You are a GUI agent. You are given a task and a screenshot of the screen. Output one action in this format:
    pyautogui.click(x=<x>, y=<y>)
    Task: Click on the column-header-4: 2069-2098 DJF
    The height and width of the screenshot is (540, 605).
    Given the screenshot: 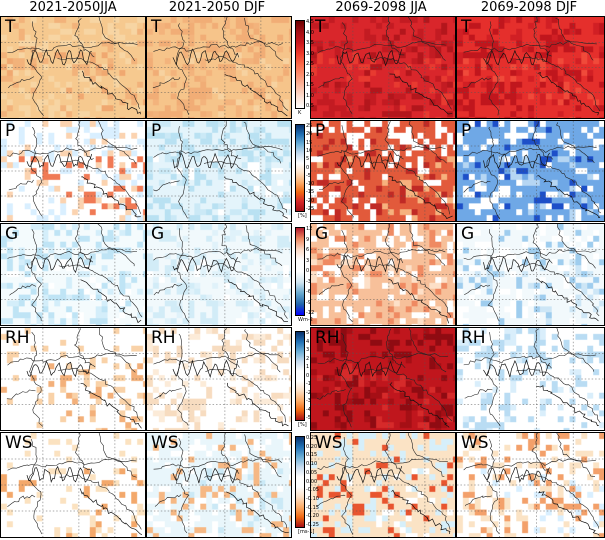 What is the action you would take?
    pyautogui.click(x=529, y=7)
    